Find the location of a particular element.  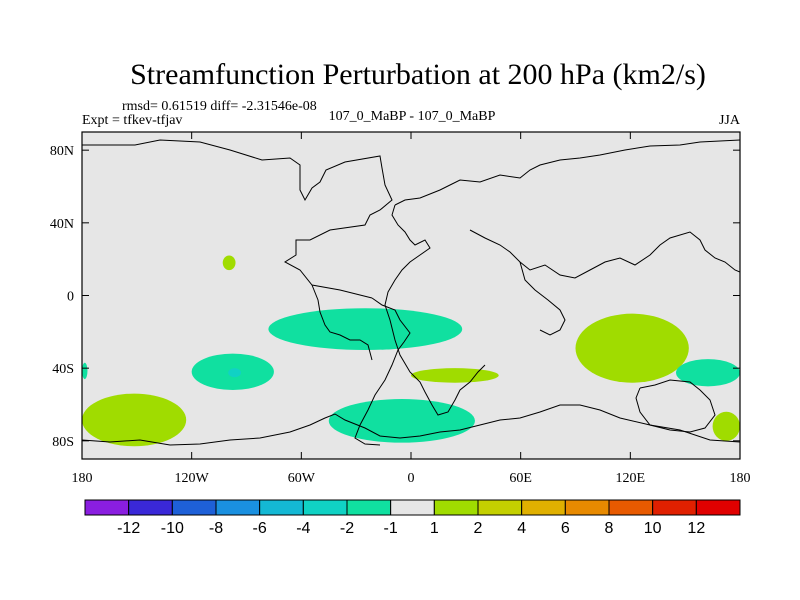

coastline-europe-africa is located at coordinates (435, 310).